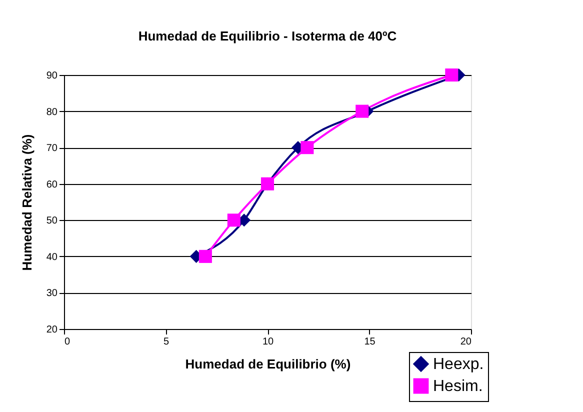  I want to click on x-tick-label: 20, so click(466, 342).